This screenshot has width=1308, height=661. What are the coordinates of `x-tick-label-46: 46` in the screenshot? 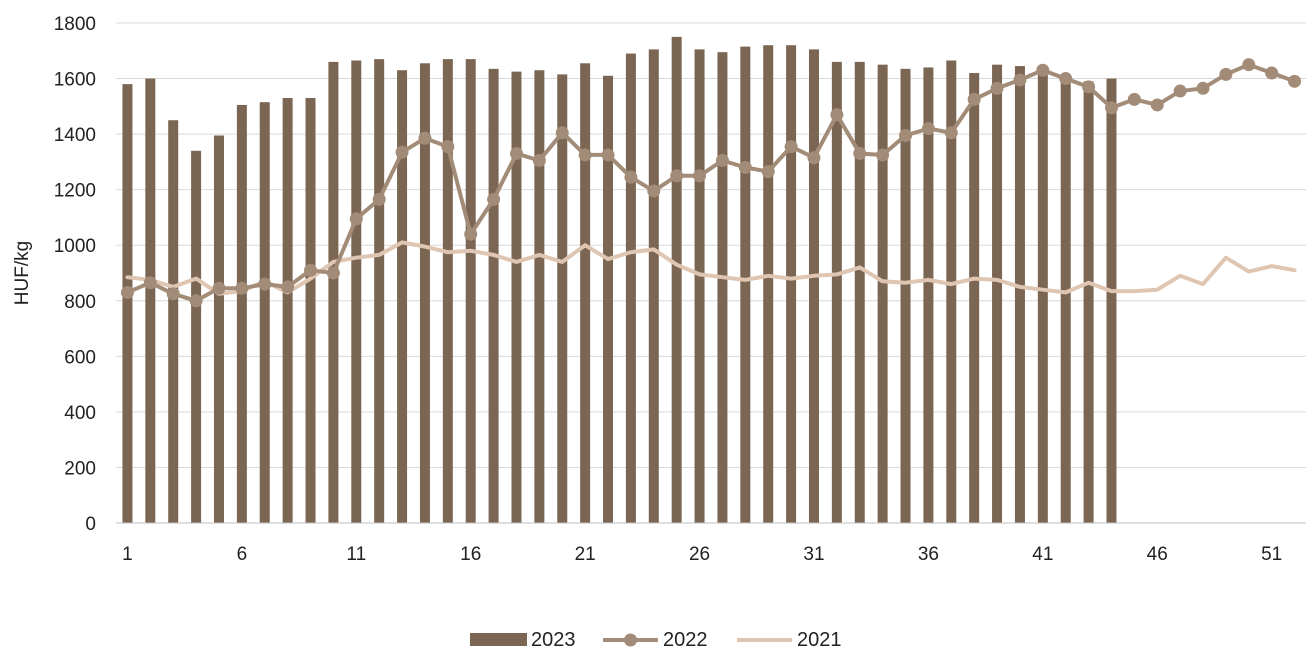 It's located at (1157, 554).